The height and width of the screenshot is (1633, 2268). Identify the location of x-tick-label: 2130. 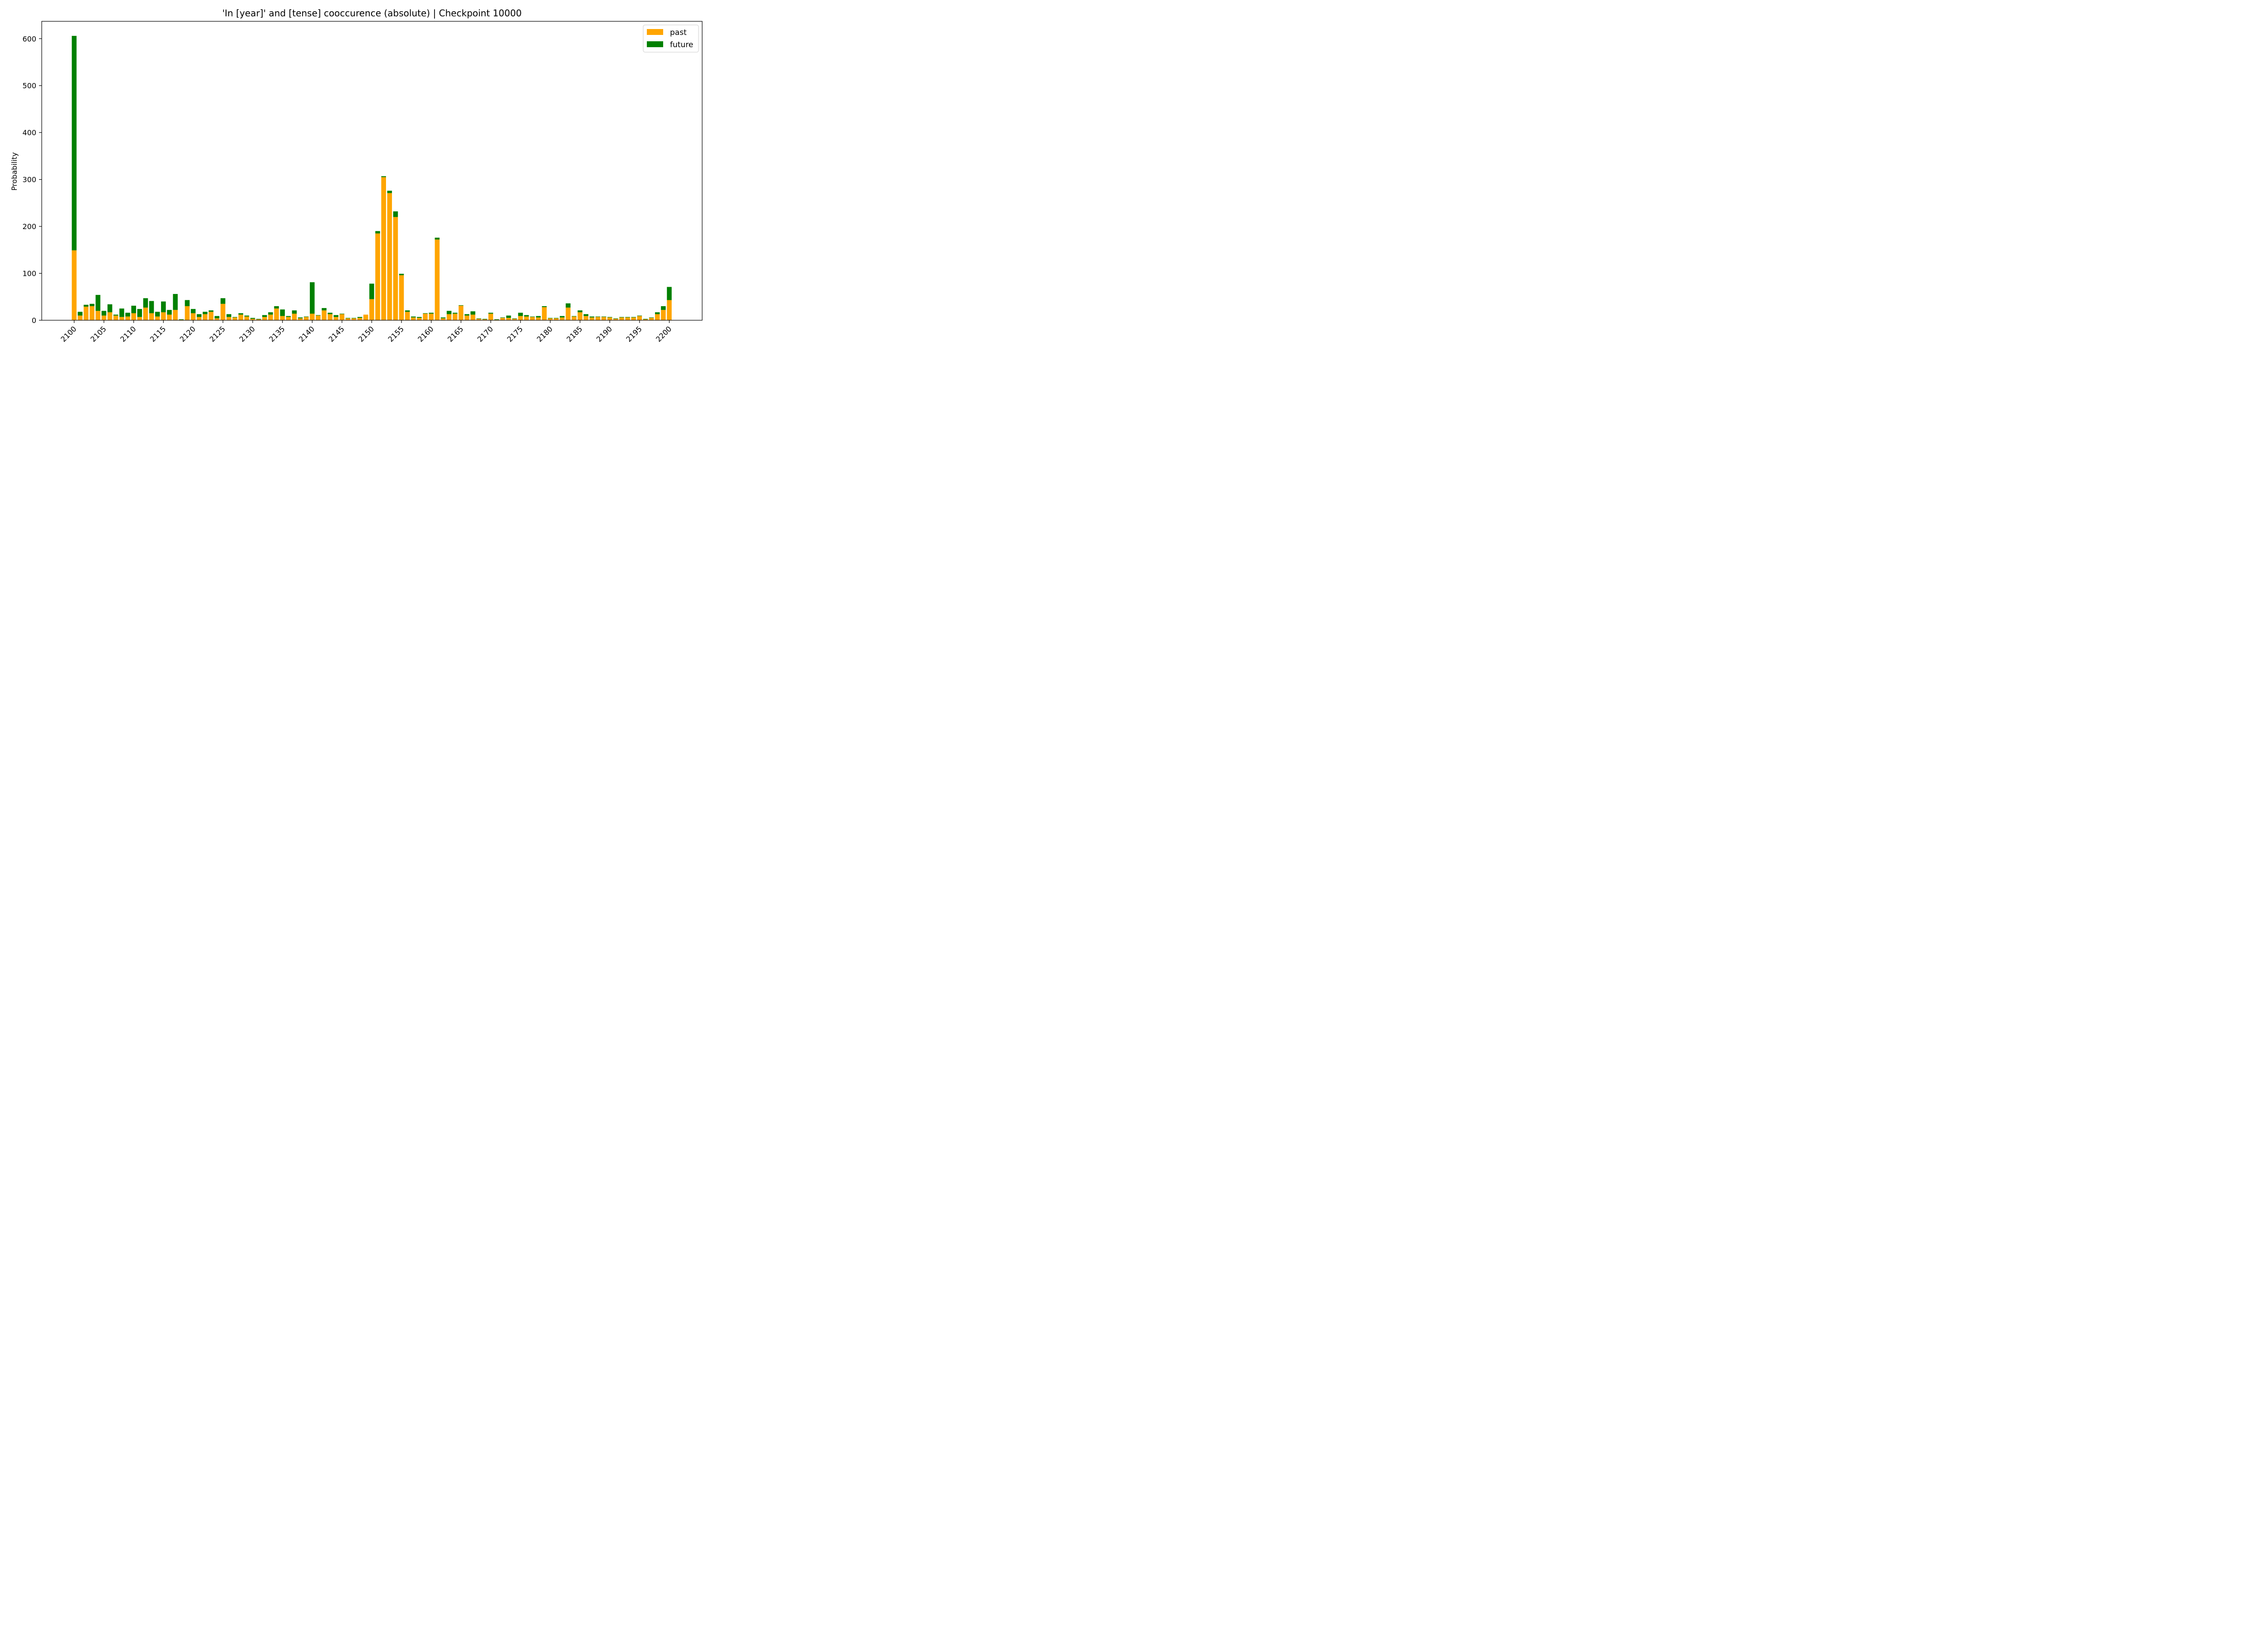
(248, 333).